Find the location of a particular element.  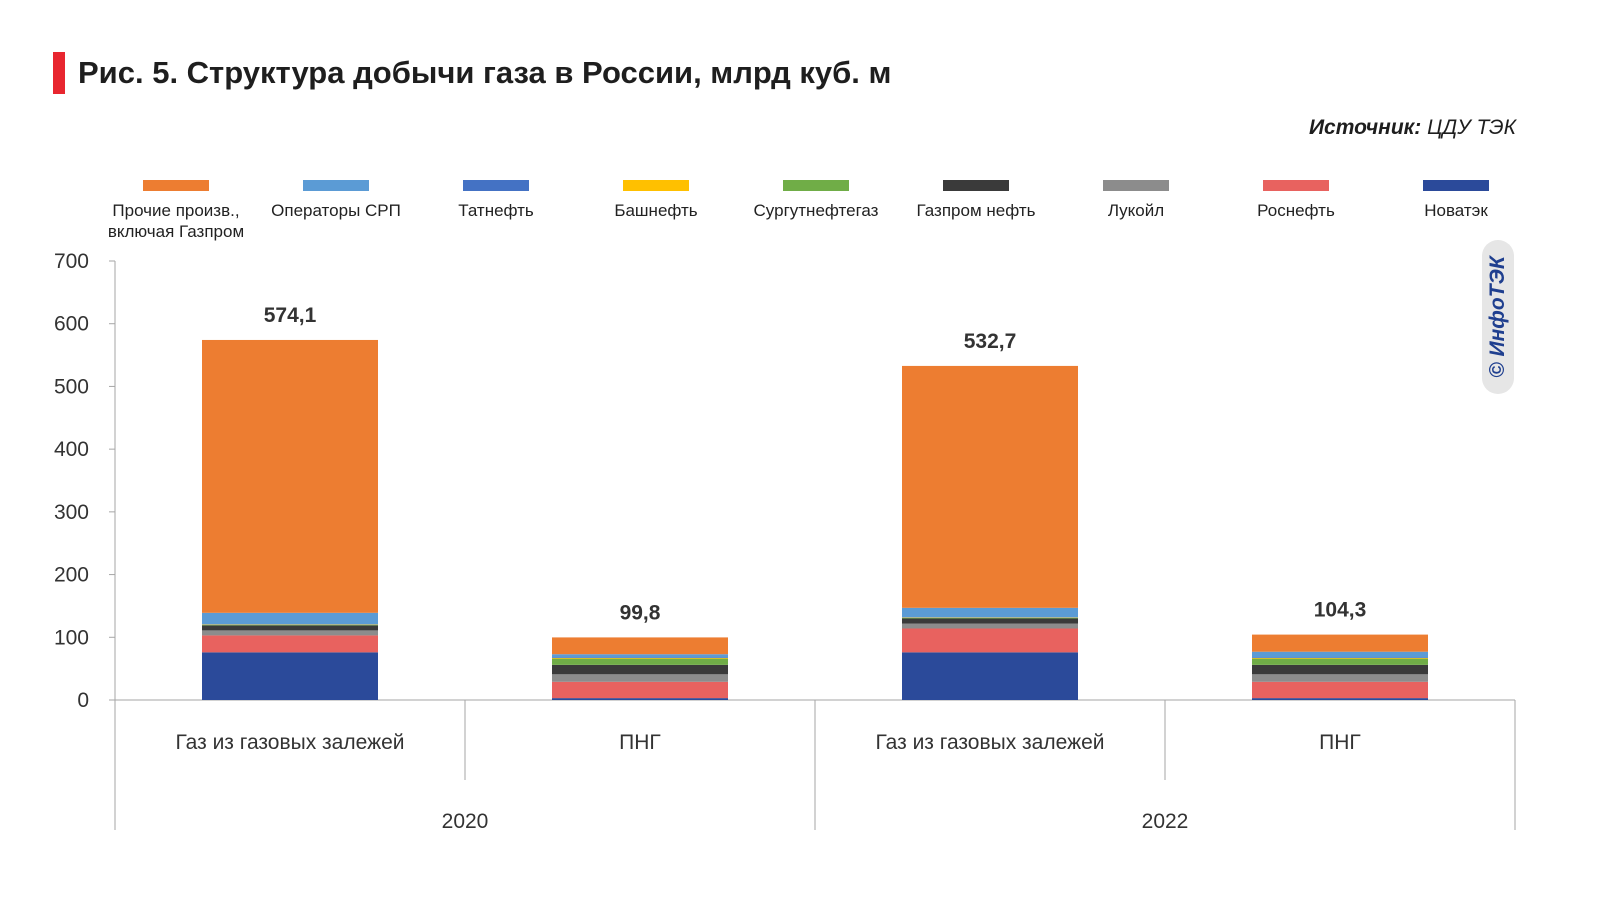

legend-label: Операторы СРП is located at coordinates (336, 210).